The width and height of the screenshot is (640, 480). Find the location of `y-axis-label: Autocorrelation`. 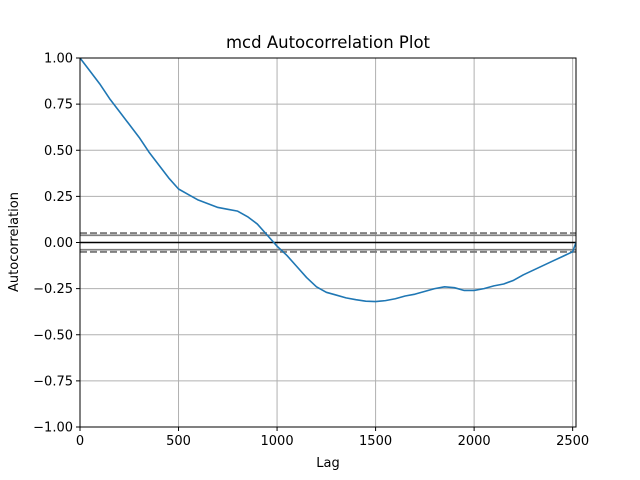

y-axis-label: Autocorrelation is located at coordinates (14, 242).